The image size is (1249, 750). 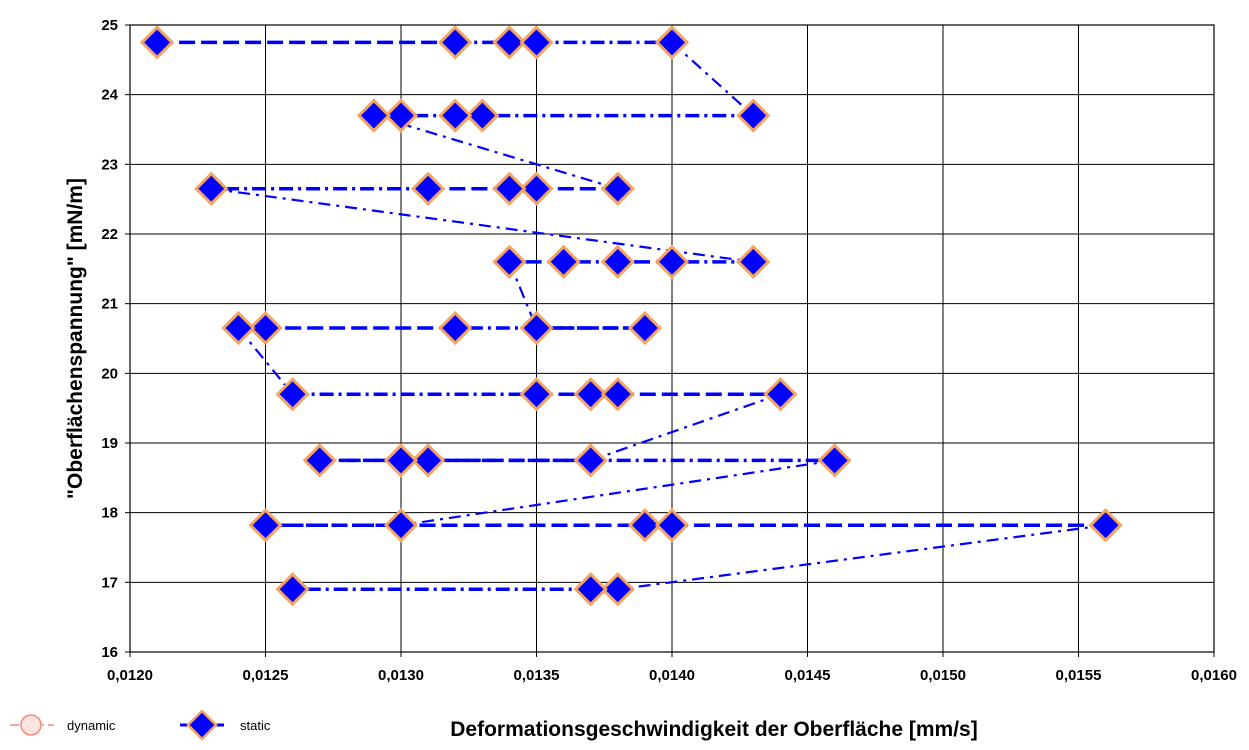 I want to click on y-tick-label: 22, so click(x=109, y=234).